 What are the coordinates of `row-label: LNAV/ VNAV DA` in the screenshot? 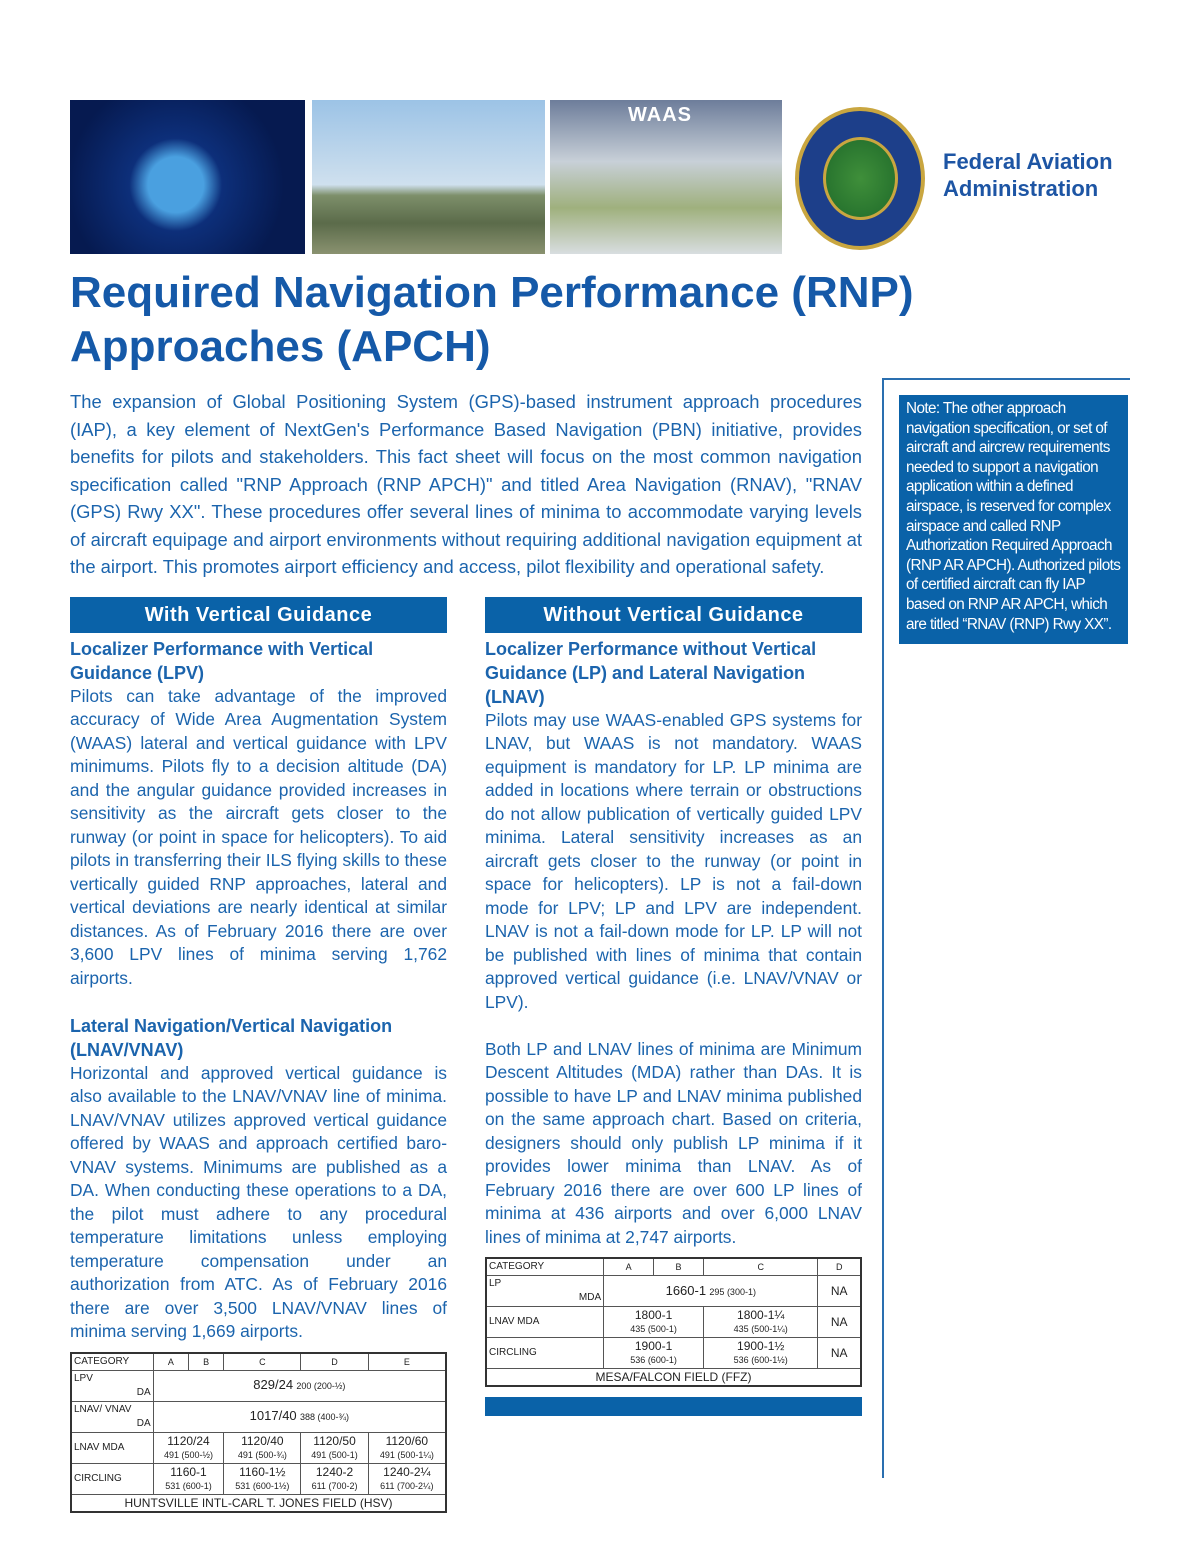 It's located at (112, 1416).